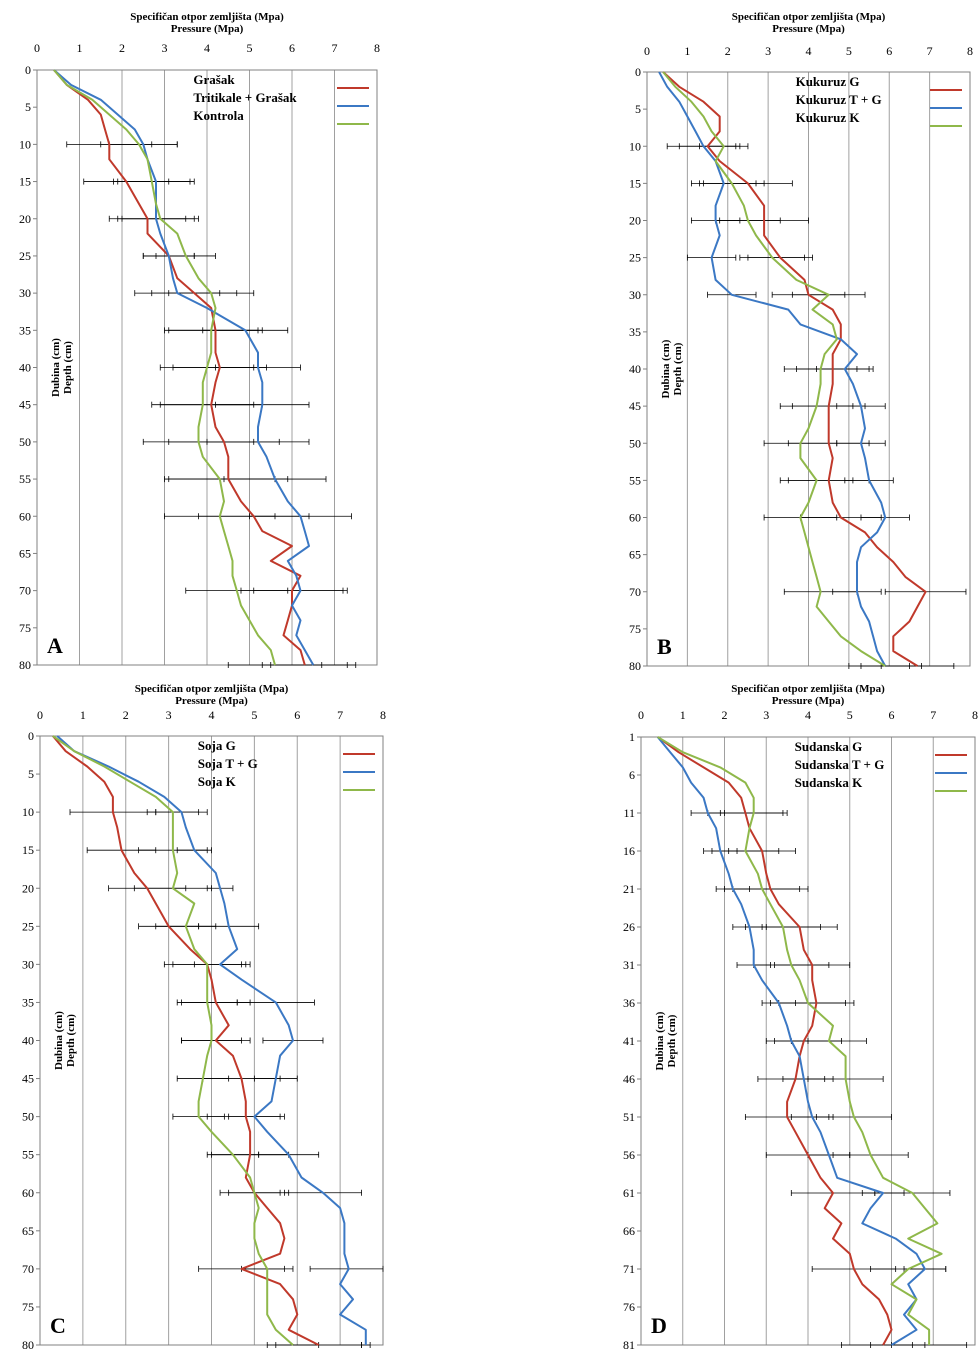 The height and width of the screenshot is (1349, 978). I want to click on y-tick-label: 15, so click(28, 850).